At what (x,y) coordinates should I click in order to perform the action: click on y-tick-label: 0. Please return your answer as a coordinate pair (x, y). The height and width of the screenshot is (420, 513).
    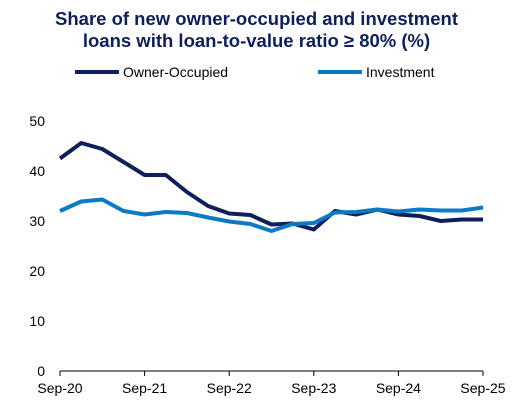
    Looking at the image, I should click on (41, 371).